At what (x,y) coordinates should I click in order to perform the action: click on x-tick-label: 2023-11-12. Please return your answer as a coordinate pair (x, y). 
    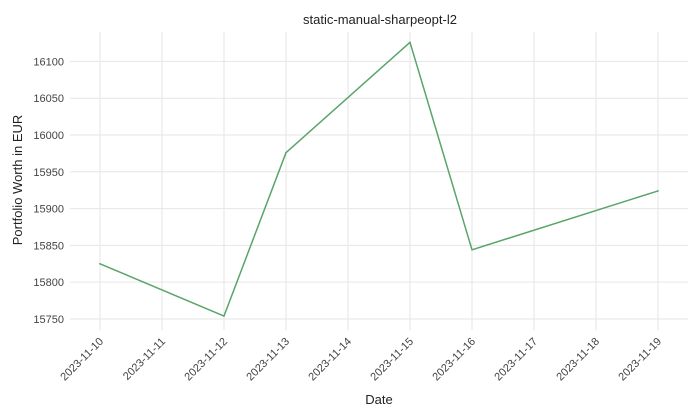
    Looking at the image, I should click on (206, 360).